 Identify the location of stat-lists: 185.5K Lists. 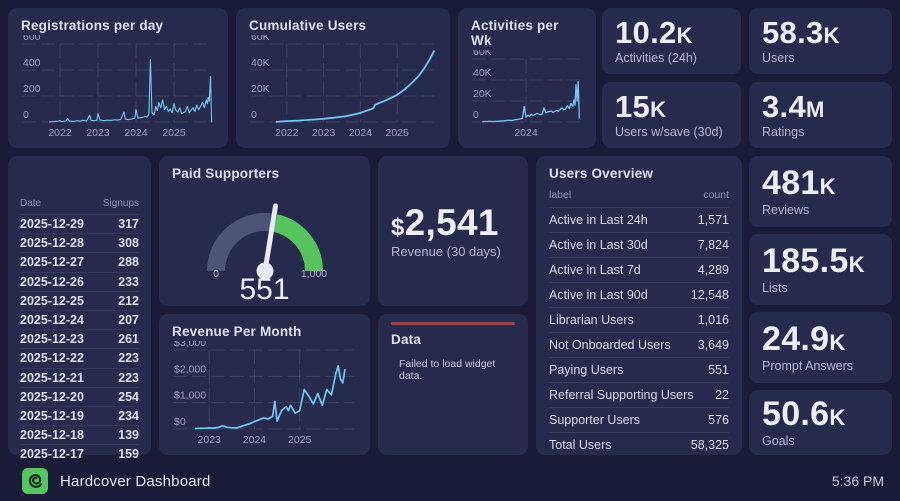
(820, 269).